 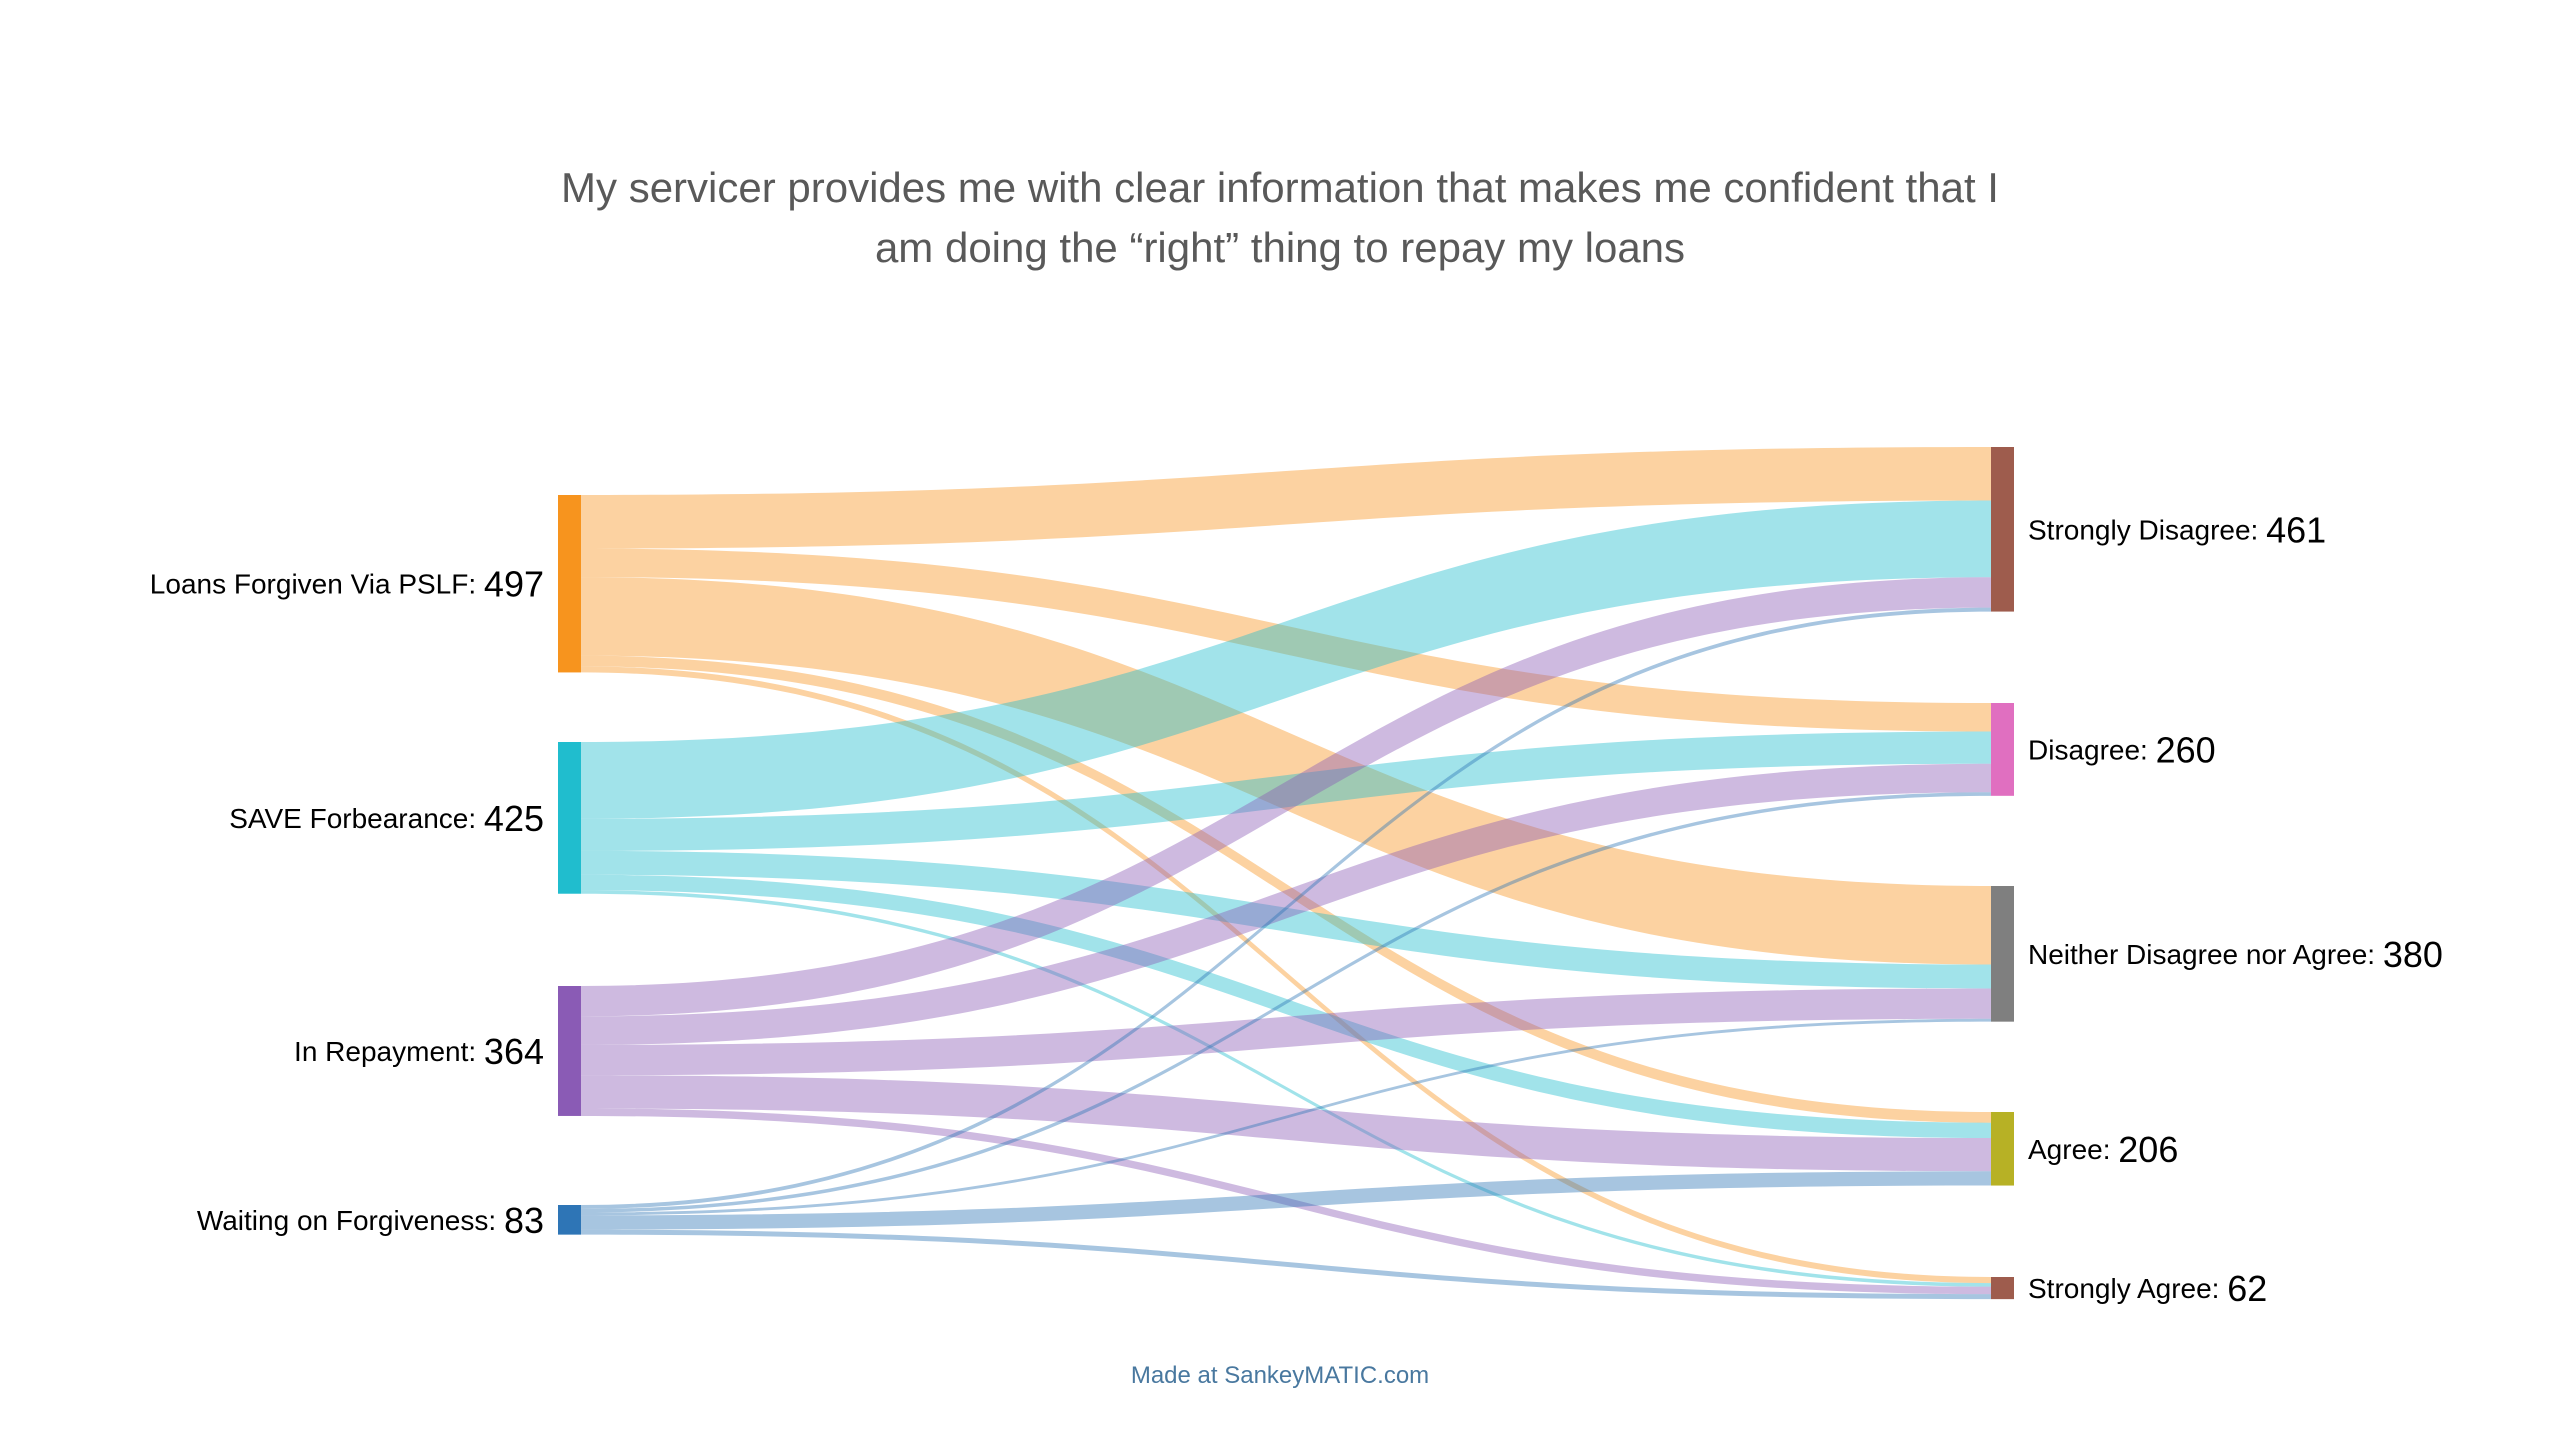 I want to click on sankey-flow-save-to-n, so click(x=1286, y=919).